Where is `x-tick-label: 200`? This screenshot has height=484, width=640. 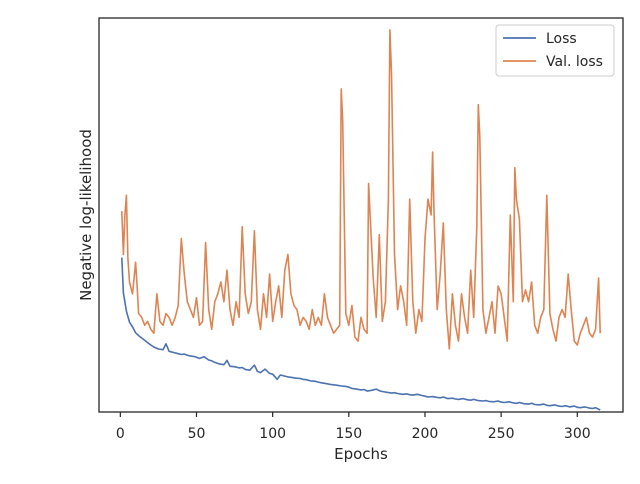 x-tick-label: 200 is located at coordinates (425, 434).